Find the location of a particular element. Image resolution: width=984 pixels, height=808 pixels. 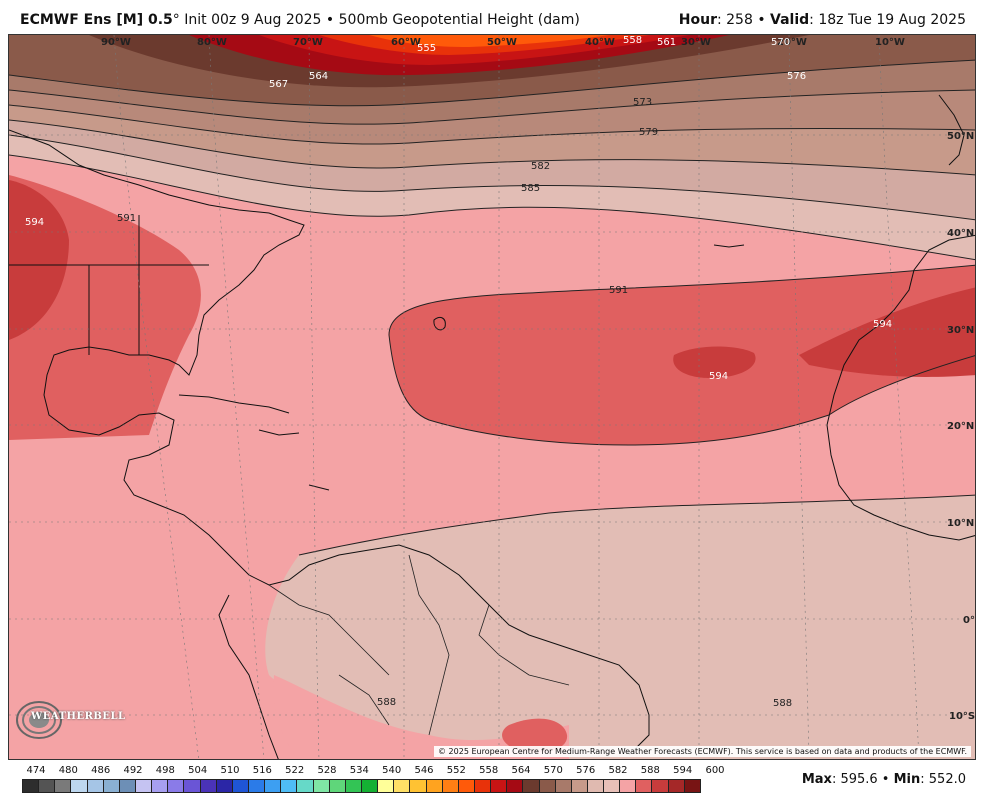

lon-label-50w: 50°W is located at coordinates (502, 42).